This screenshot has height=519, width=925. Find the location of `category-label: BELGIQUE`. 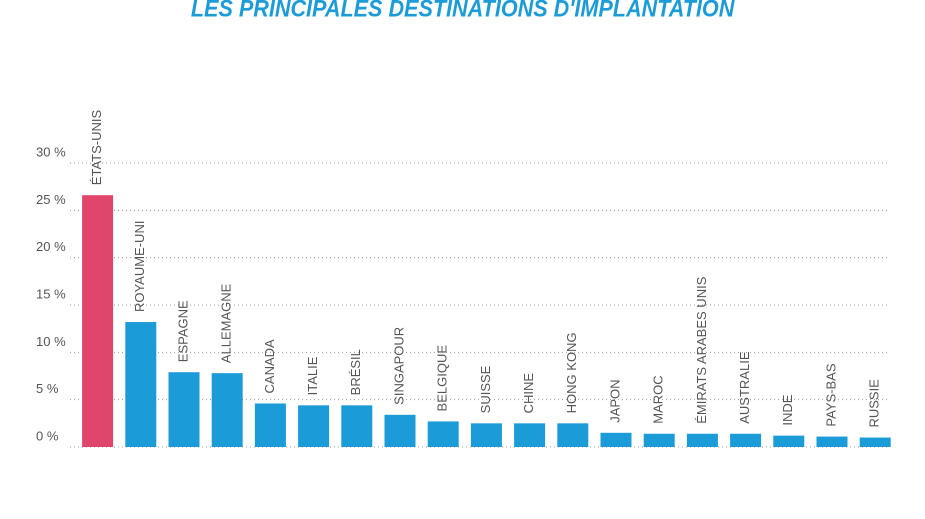

category-label: BELGIQUE is located at coordinates (442, 378).